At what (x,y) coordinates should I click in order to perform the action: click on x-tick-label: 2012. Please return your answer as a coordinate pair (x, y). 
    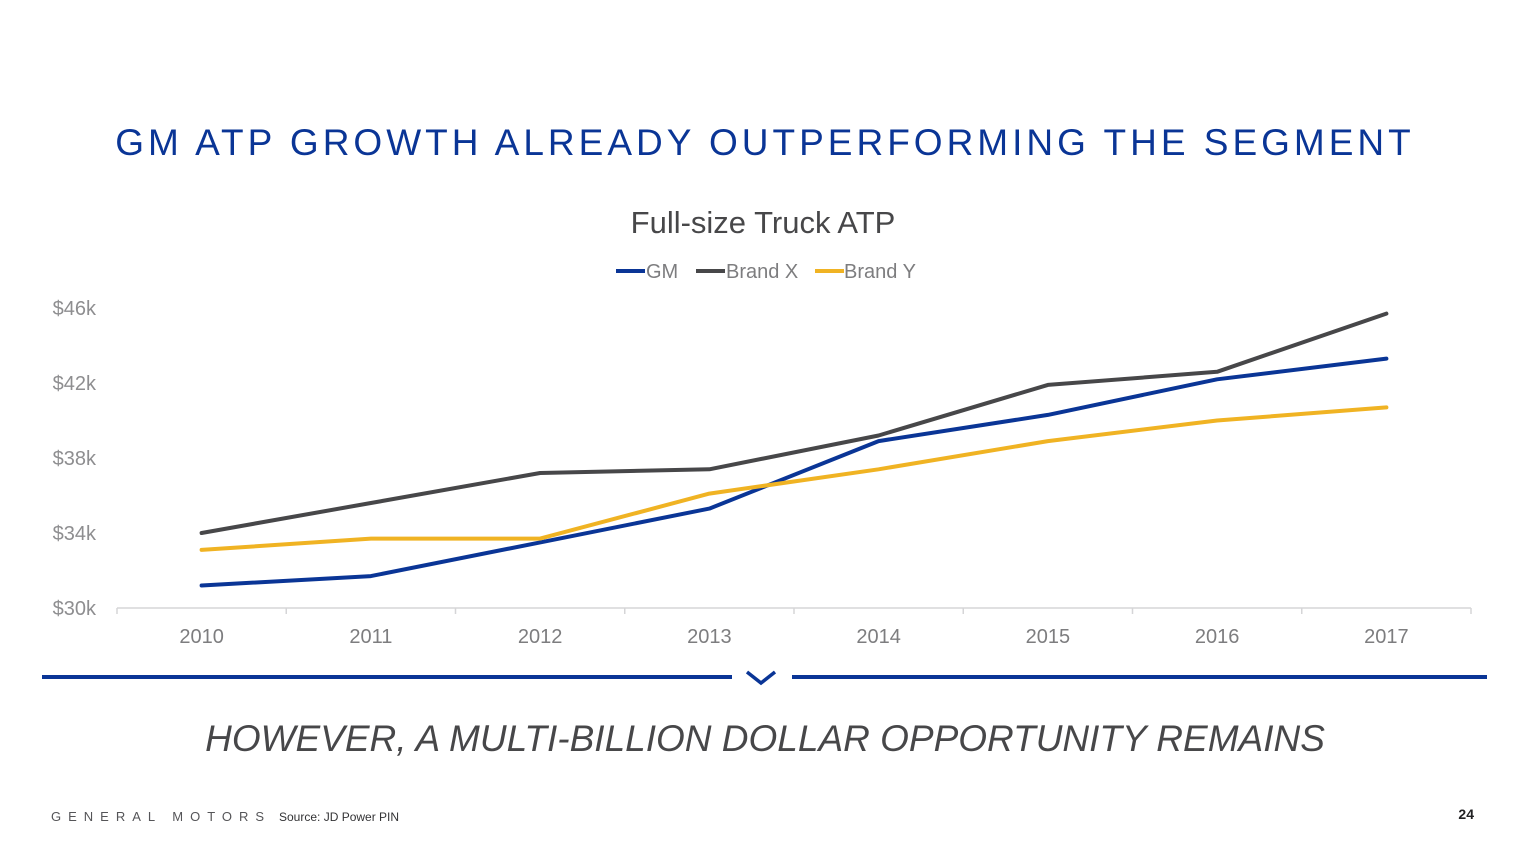
    Looking at the image, I should click on (540, 637).